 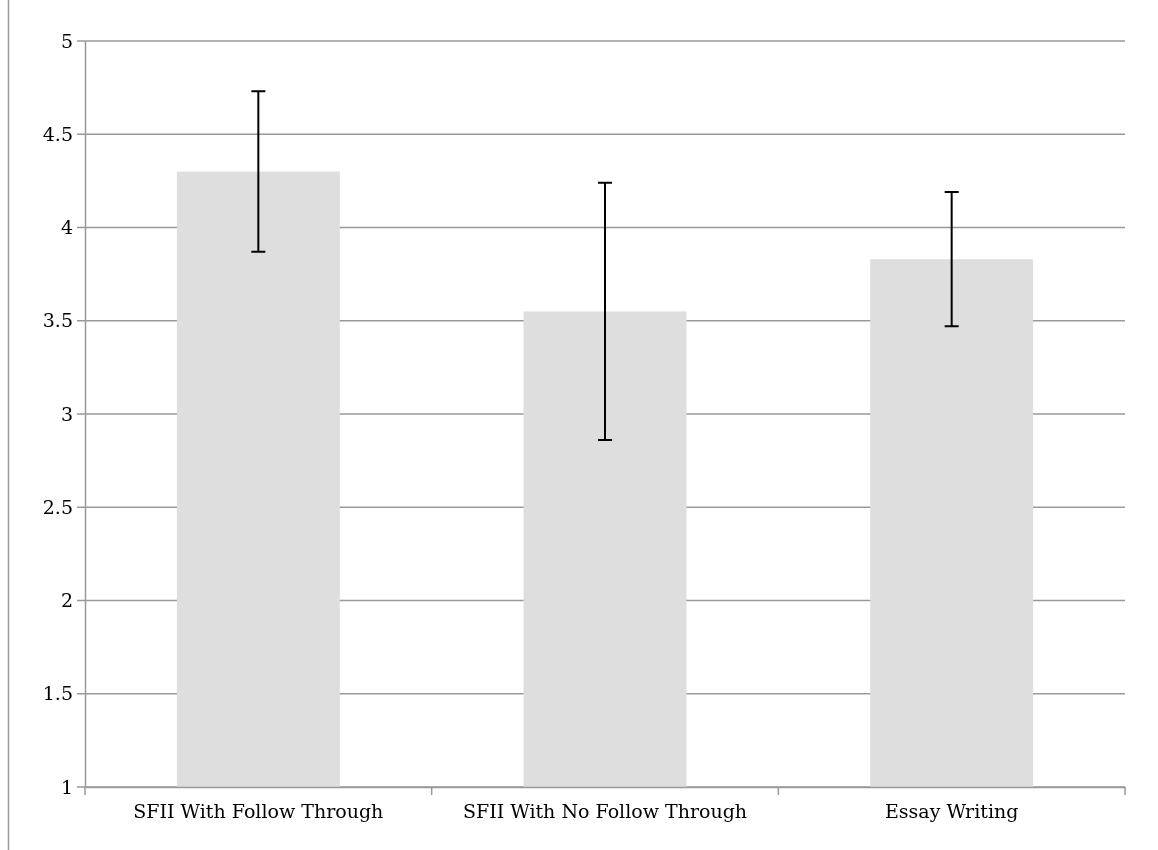 I want to click on y-tick-label: 2.5, so click(x=57, y=506).